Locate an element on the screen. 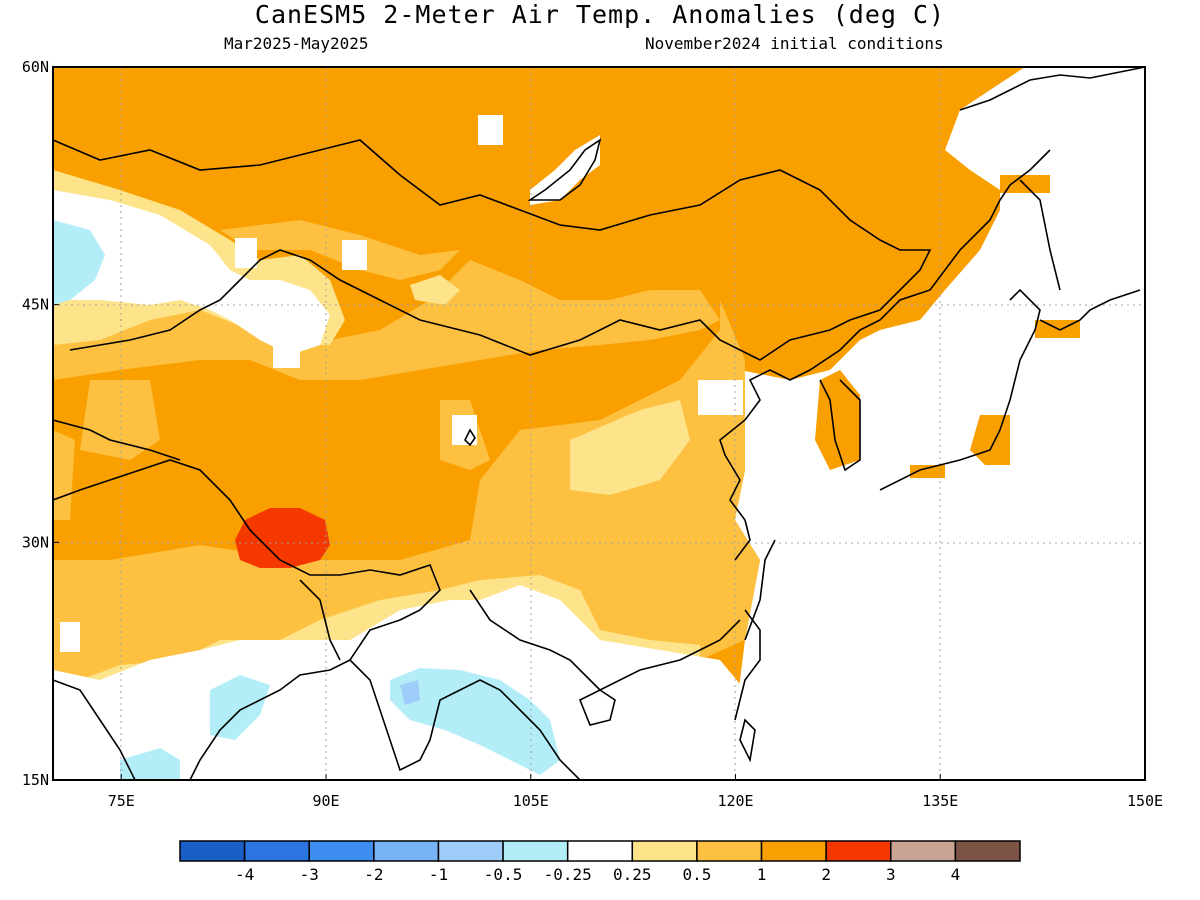 The width and height of the screenshot is (1200, 900). lon-tick-label: 135E is located at coordinates (940, 801).